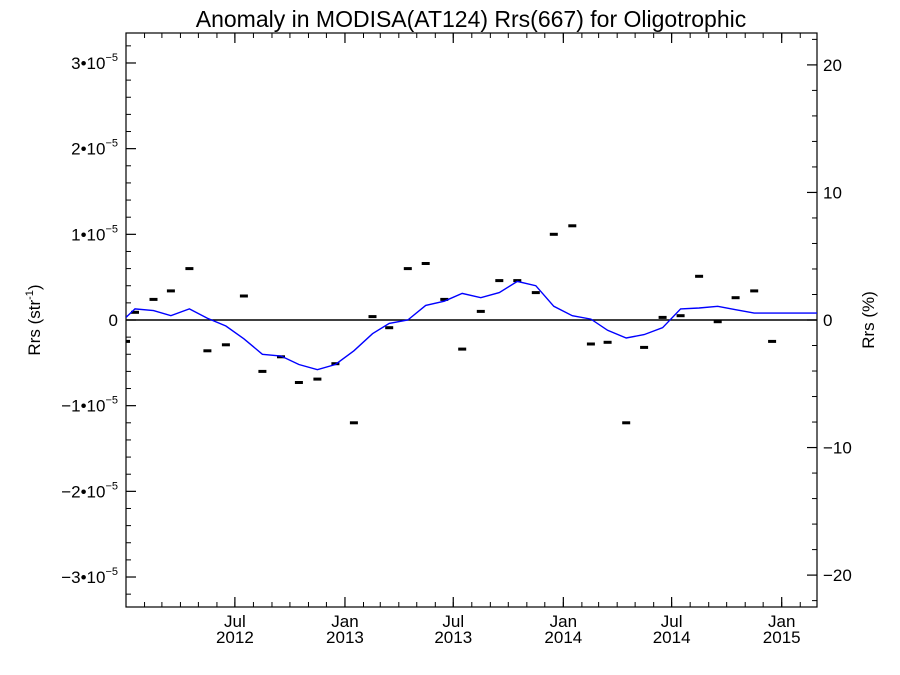 This screenshot has height=675, width=900. Describe the element at coordinates (837, 448) in the screenshot. I see `y-right-tick-label: −10` at that location.